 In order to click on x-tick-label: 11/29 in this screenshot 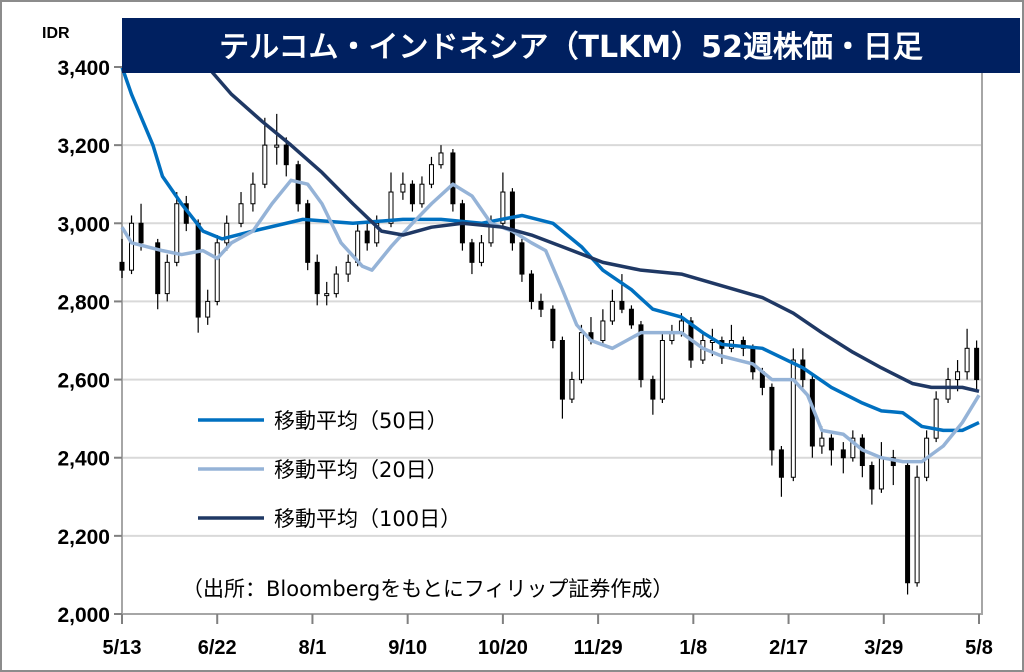, I will do `click(598, 648)`.